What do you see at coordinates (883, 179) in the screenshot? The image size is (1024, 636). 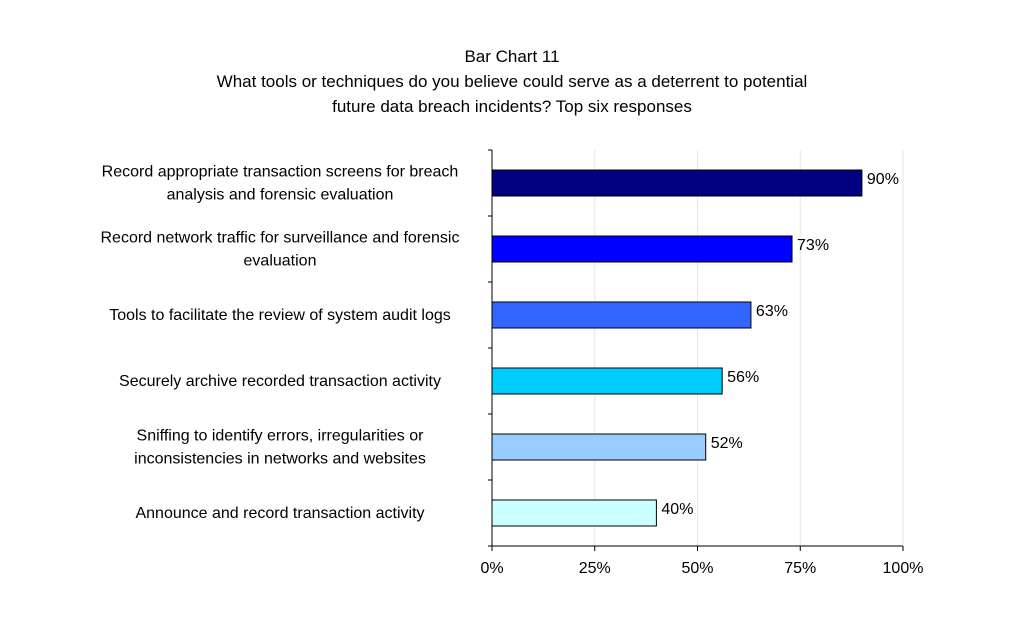 I see `data-label: 90%` at bounding box center [883, 179].